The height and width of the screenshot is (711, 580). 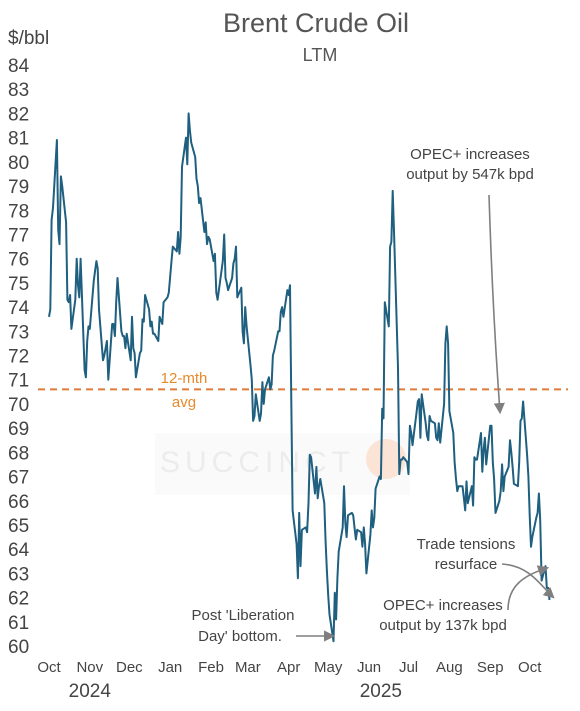 I want to click on x-tick-apr-6: Apr, so click(x=288, y=667).